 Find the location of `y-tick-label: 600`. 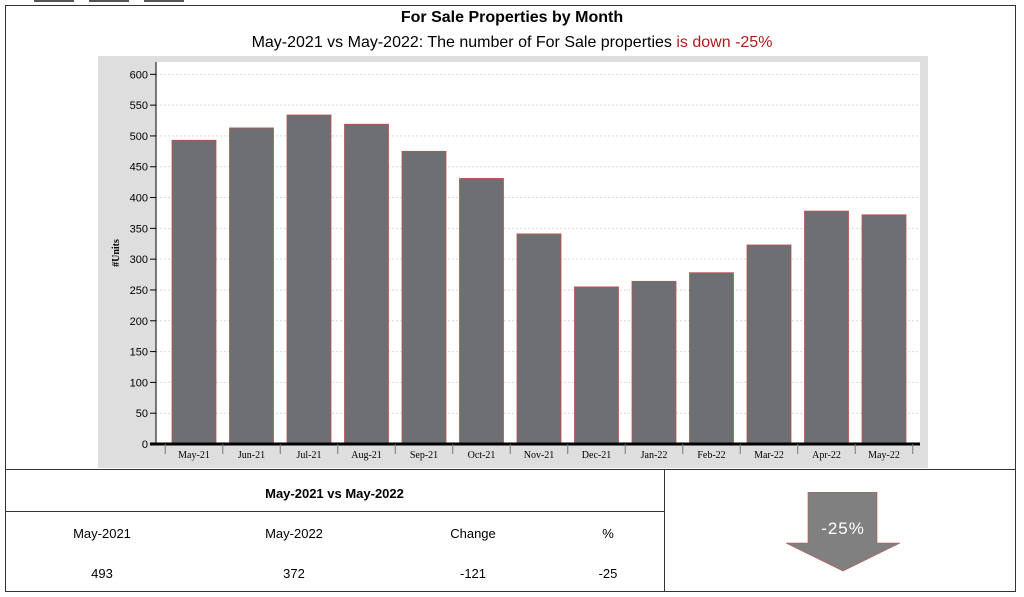

y-tick-label: 600 is located at coordinates (139, 75).